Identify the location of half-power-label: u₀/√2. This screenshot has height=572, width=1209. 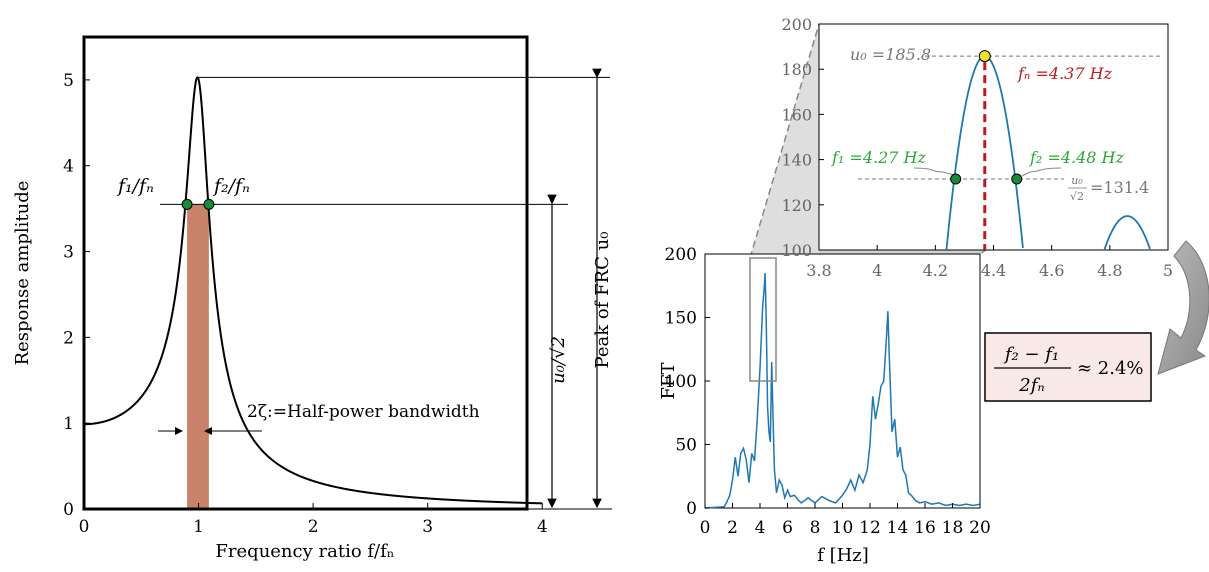
(558, 360).